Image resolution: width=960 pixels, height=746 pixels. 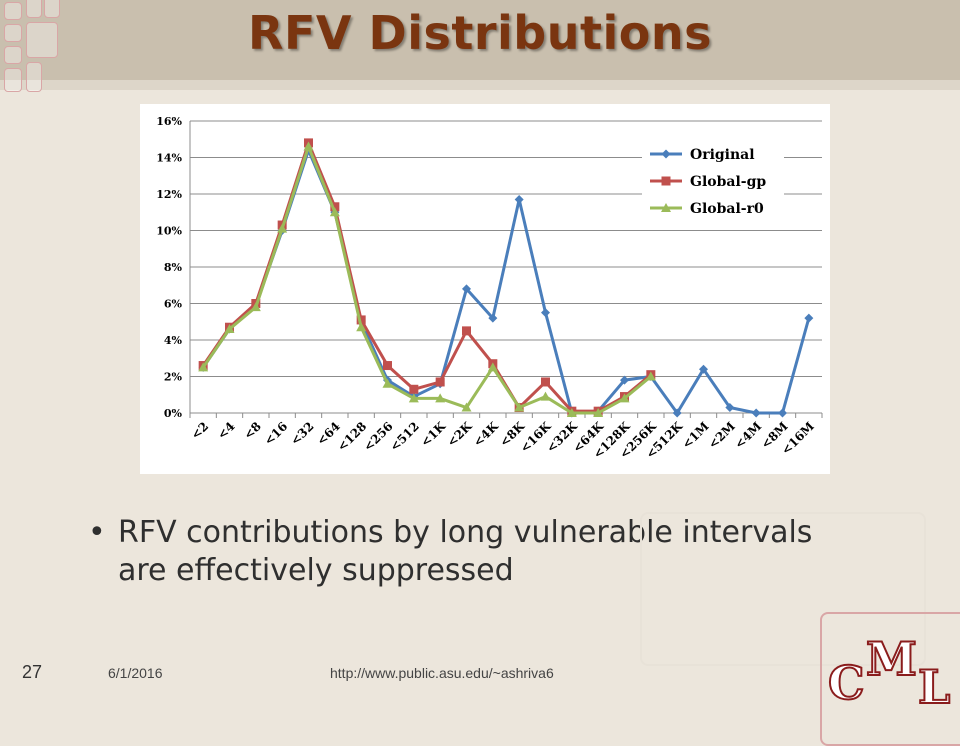 I want to click on slide-title: RFV Distributions, so click(x=480, y=33).